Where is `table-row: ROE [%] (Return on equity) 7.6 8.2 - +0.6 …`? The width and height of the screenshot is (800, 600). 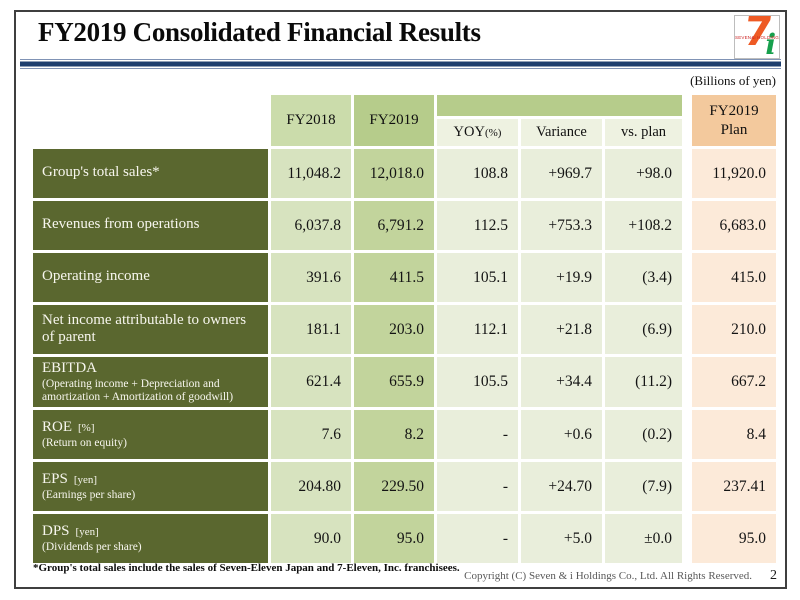 table-row: ROE [%] (Return on equity) 7.6 8.2 - +0.6 … is located at coordinates (404, 434).